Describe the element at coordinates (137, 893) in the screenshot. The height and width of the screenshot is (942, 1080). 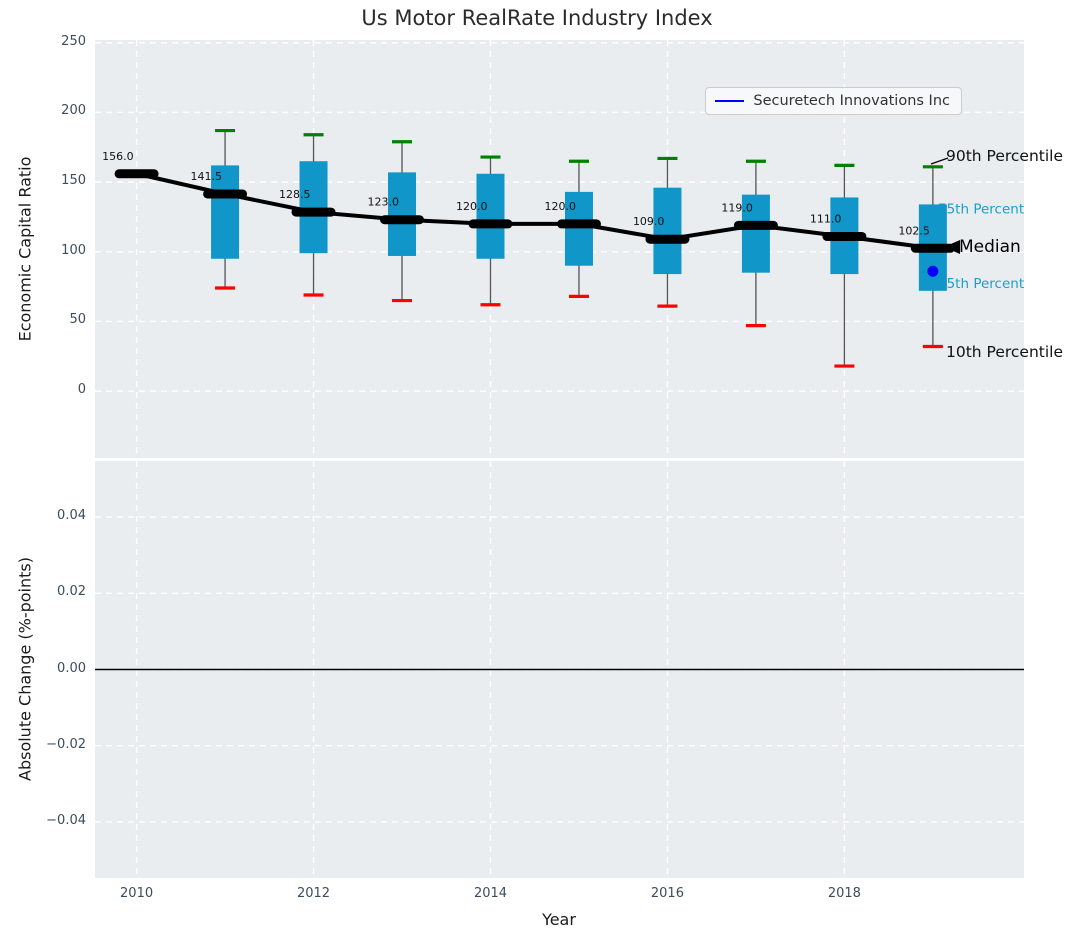
I see `x-tick-label: 2010` at that location.